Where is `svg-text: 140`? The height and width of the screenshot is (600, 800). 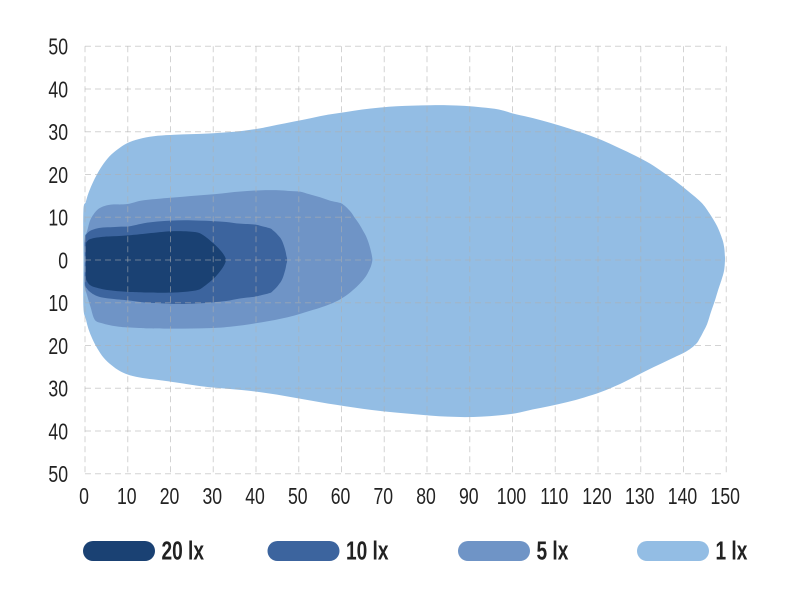 svg-text: 140 is located at coordinates (682, 497).